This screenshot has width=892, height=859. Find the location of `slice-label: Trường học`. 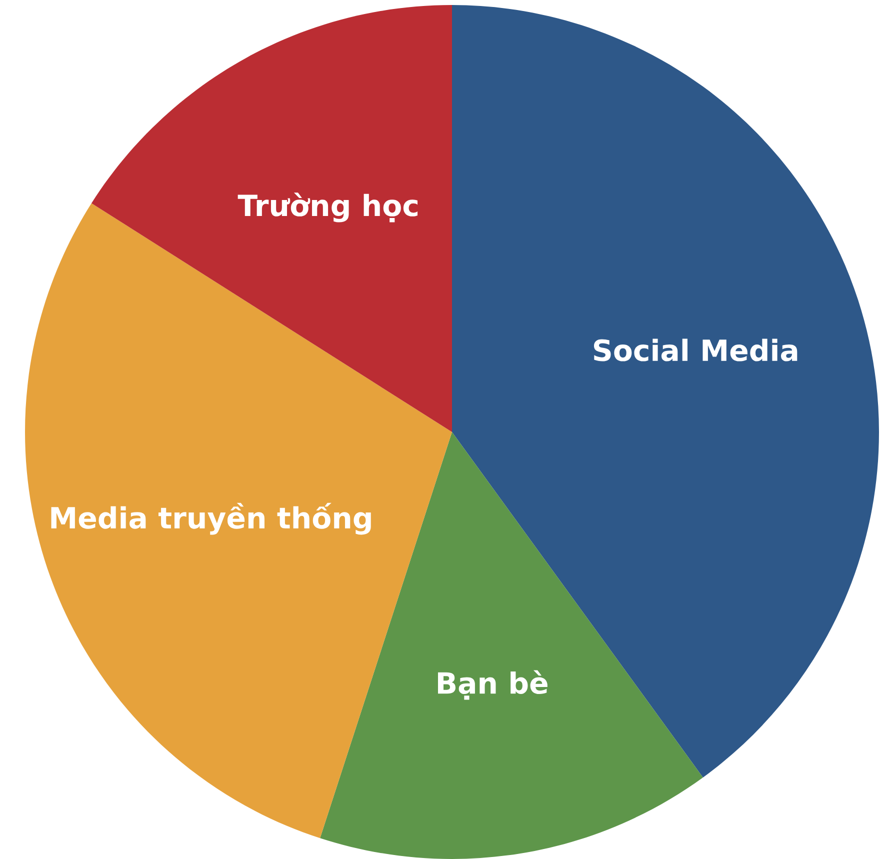

slice-label: Trường học is located at coordinates (328, 207).